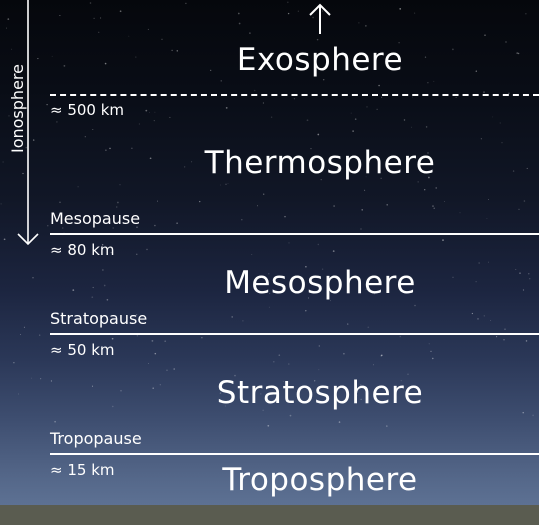 The image size is (539, 525). Describe the element at coordinates (82, 250) in the screenshot. I see `altitude-80km: ≈ 80 km` at that location.